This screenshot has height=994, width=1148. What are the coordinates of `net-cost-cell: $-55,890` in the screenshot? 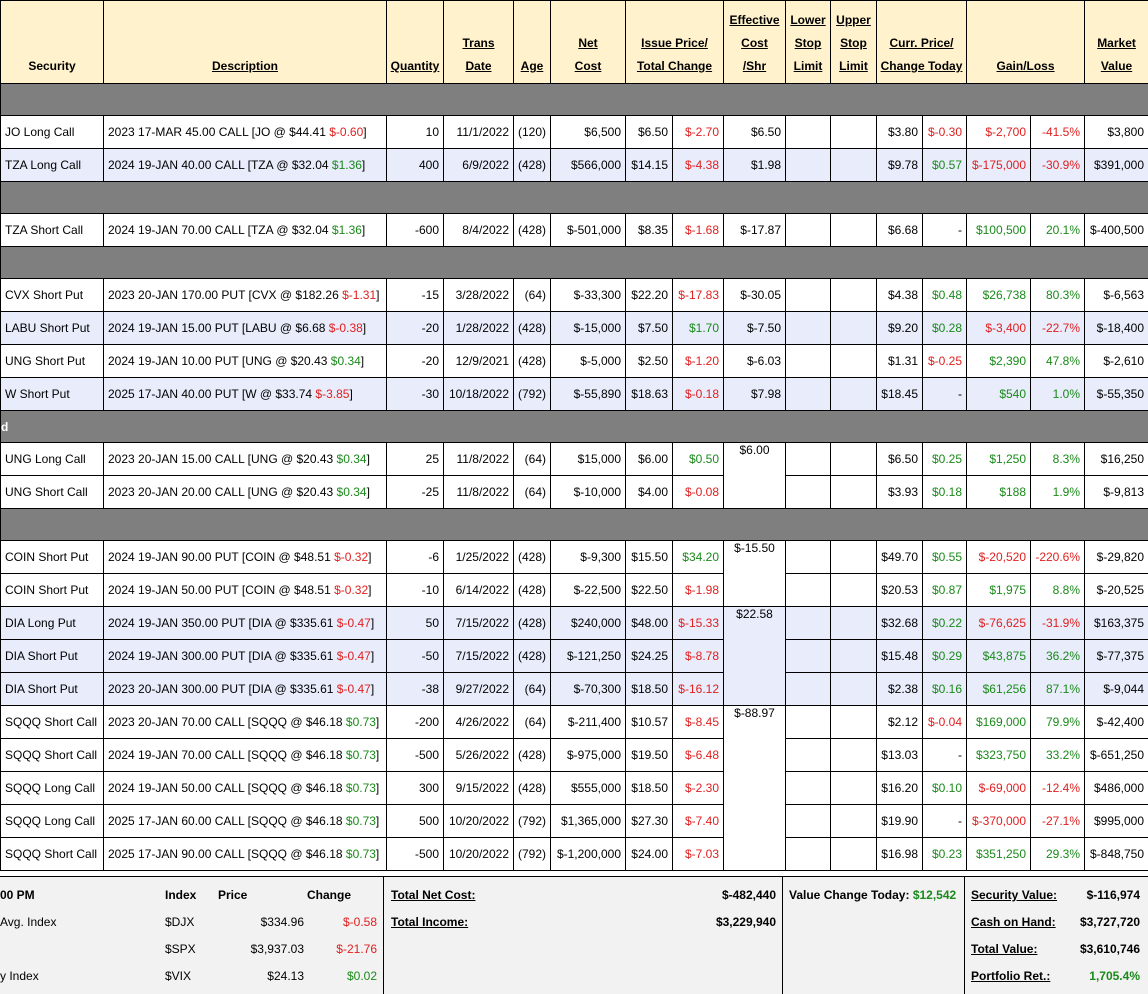 It's located at (588, 394).